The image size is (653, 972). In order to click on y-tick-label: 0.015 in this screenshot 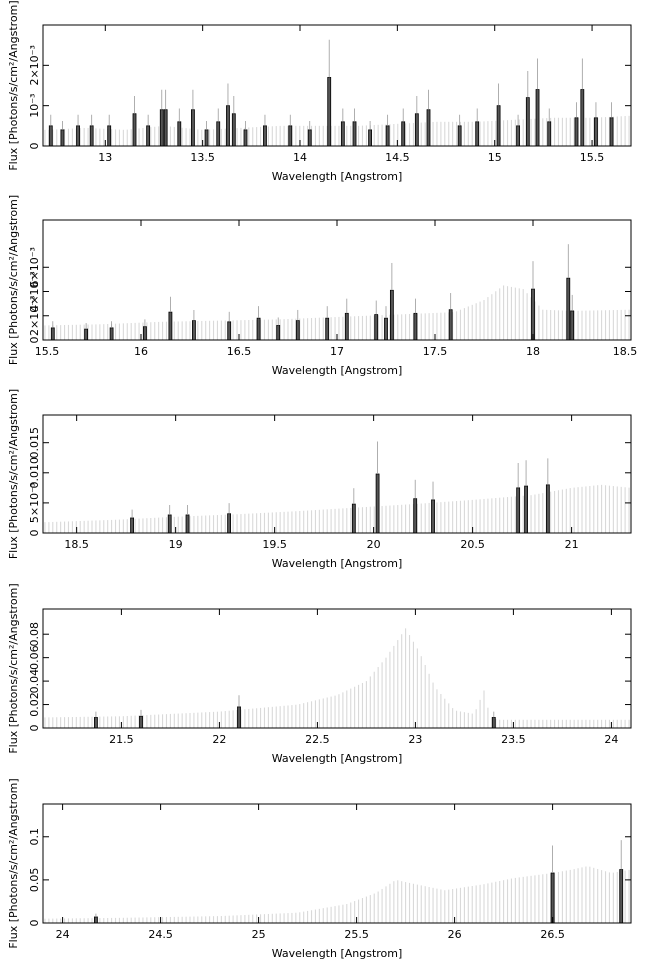, I will do `click(34, 443)`.